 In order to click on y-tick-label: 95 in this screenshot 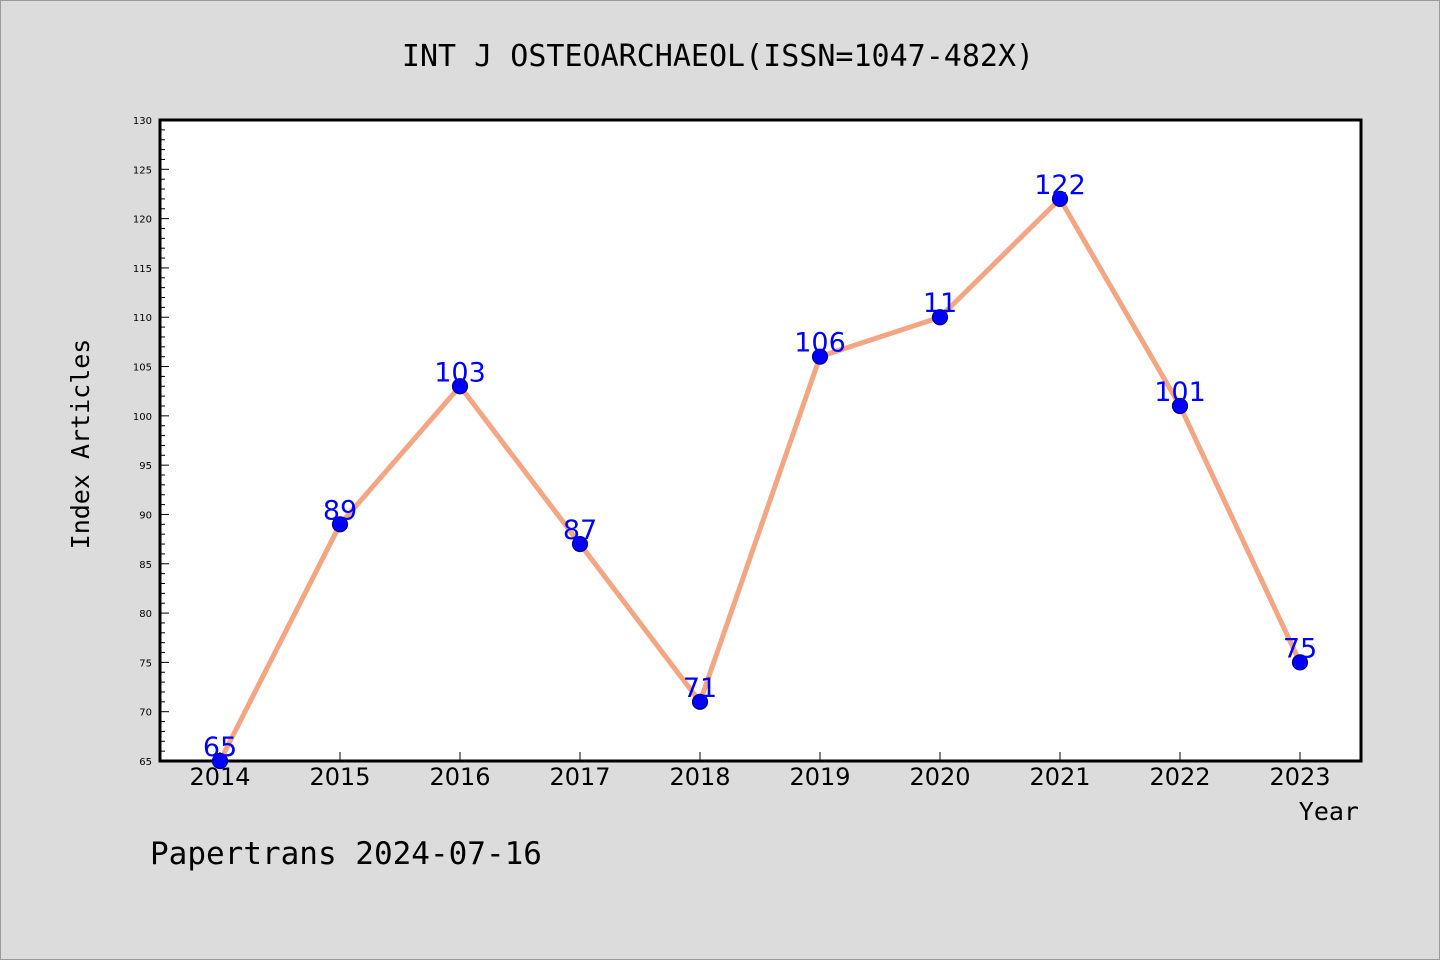, I will do `click(145, 466)`.